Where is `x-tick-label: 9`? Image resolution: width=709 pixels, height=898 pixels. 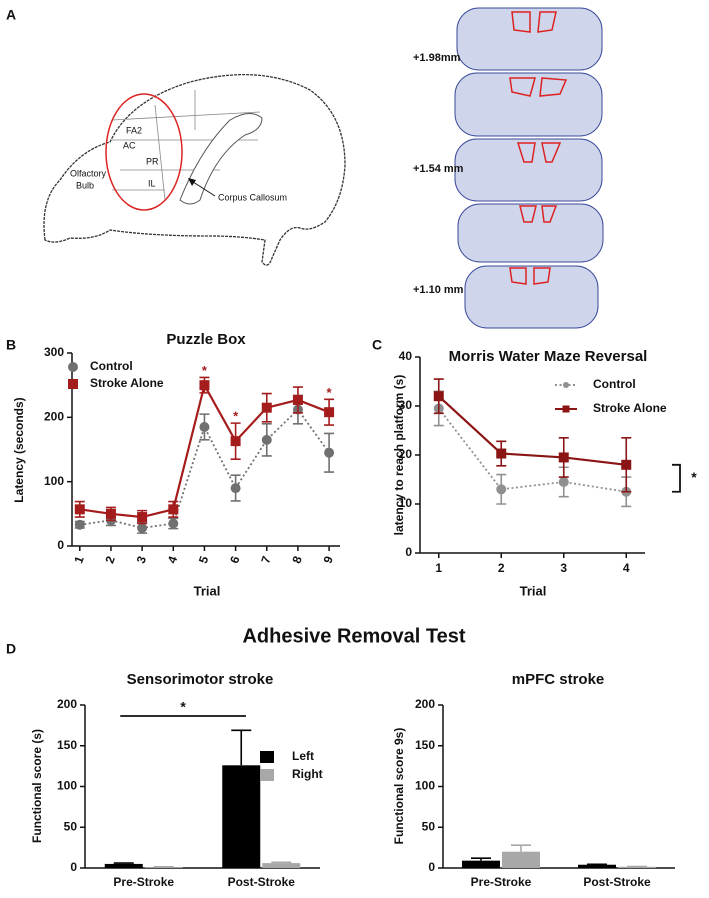
x-tick-label: 9 is located at coordinates (329, 559).